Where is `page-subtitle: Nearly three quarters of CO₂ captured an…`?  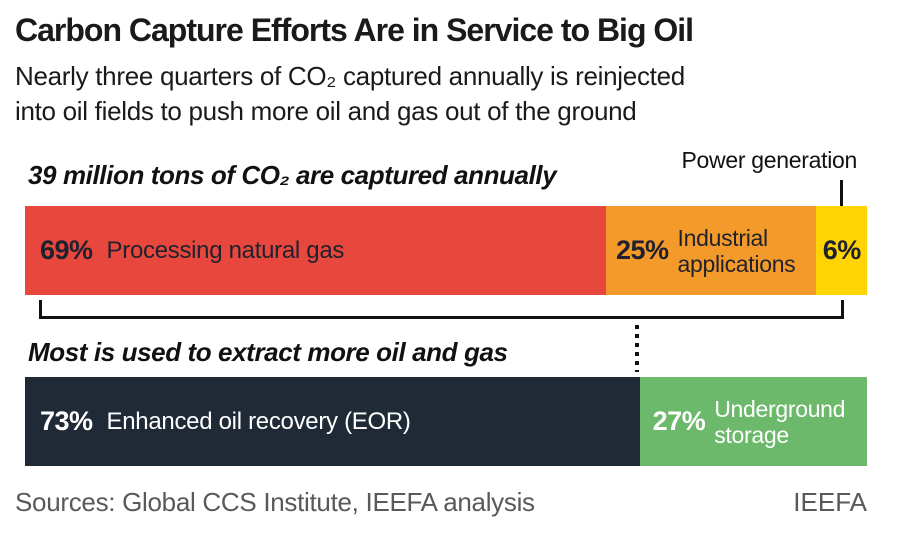 page-subtitle: Nearly three quarters of CO₂ captured an… is located at coordinates (350, 94).